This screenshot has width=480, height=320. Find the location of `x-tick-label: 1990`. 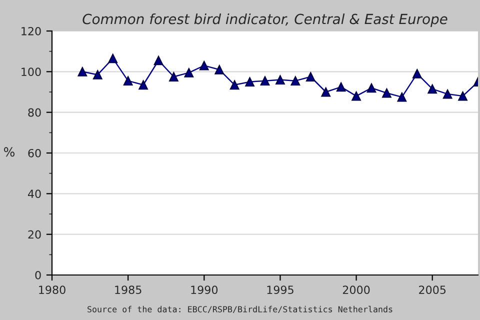

x-tick-label: 1990 is located at coordinates (204, 290).